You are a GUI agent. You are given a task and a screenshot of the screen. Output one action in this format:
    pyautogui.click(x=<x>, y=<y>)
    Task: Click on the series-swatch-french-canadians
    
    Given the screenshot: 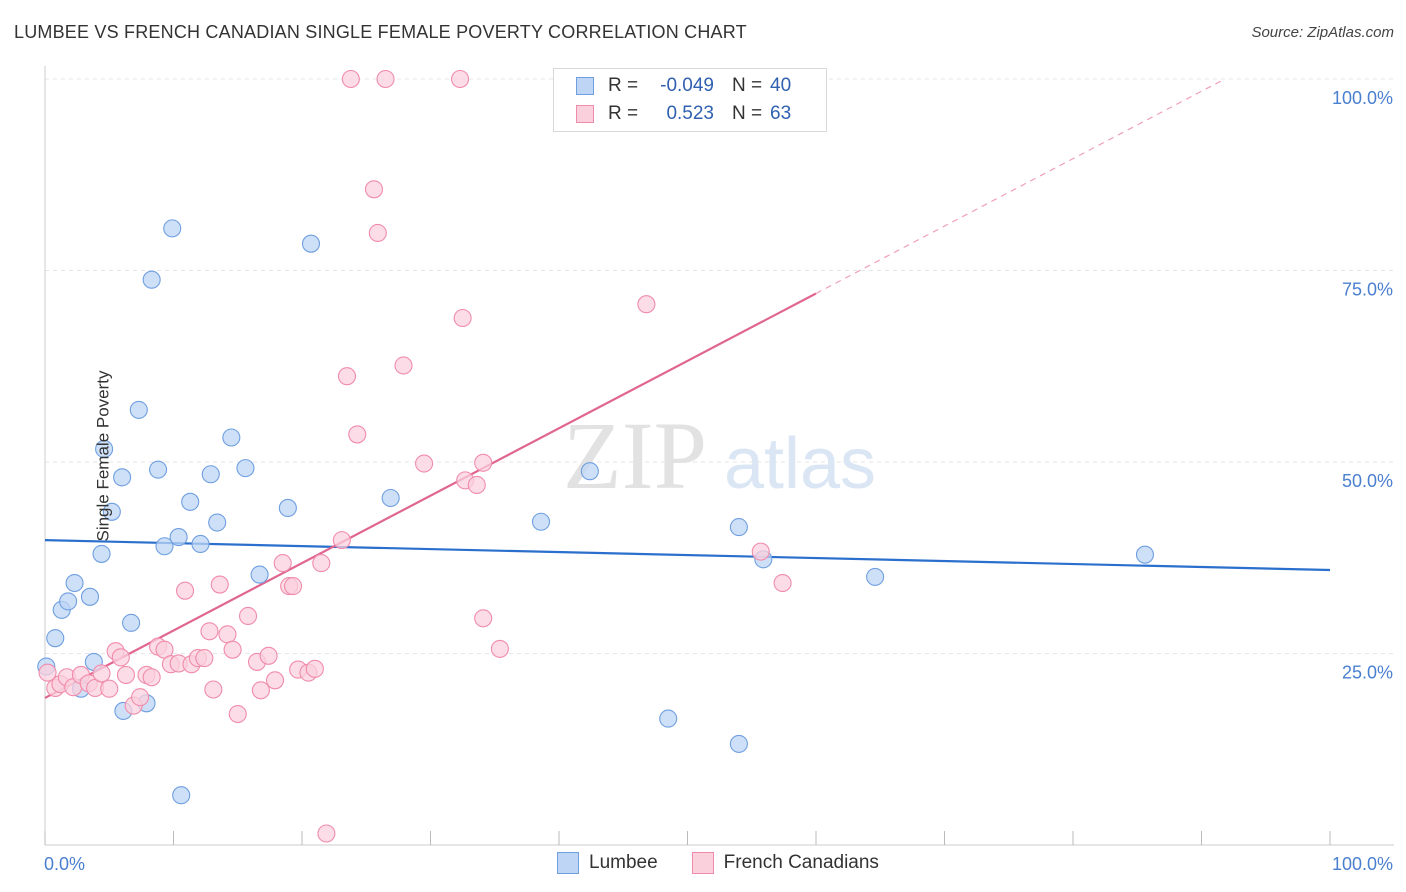 What is the action you would take?
    pyautogui.click(x=702, y=863)
    